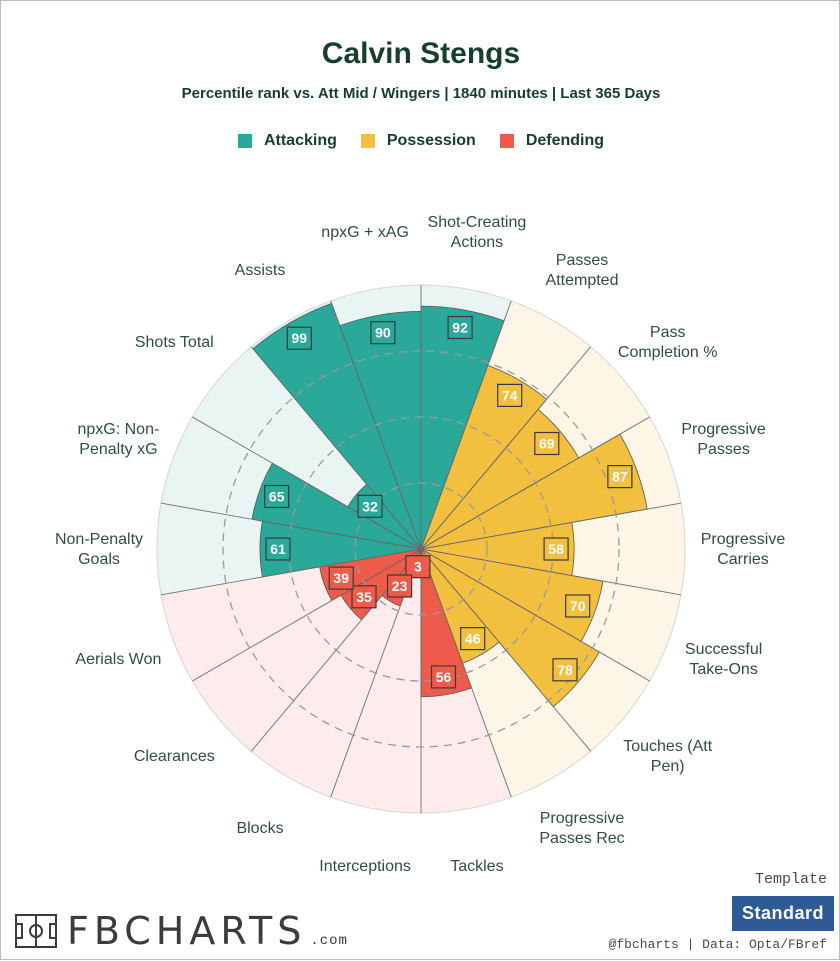 The width and height of the screenshot is (840, 961). Describe the element at coordinates (244, 141) in the screenshot. I see `legend-swatch-attacking` at that location.